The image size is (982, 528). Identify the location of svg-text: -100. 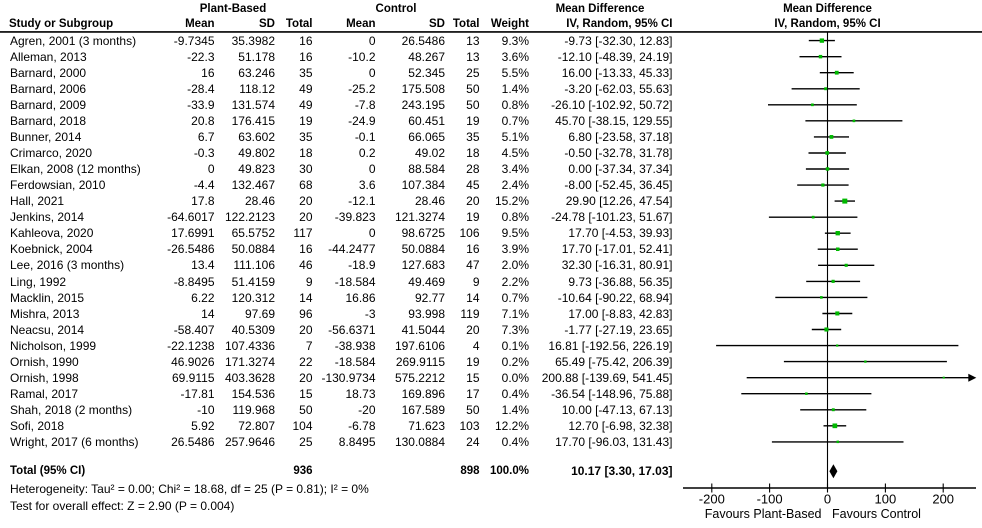
(770, 498).